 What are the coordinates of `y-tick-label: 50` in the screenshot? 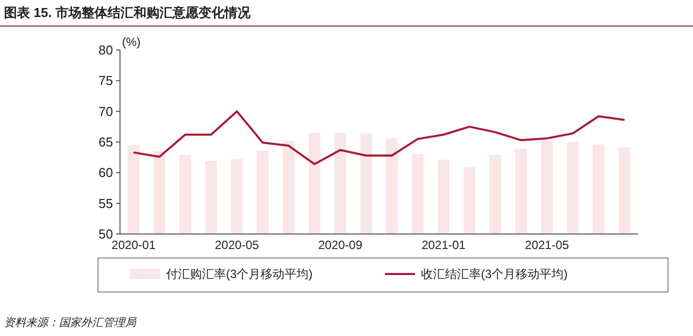 It's located at (105, 234).